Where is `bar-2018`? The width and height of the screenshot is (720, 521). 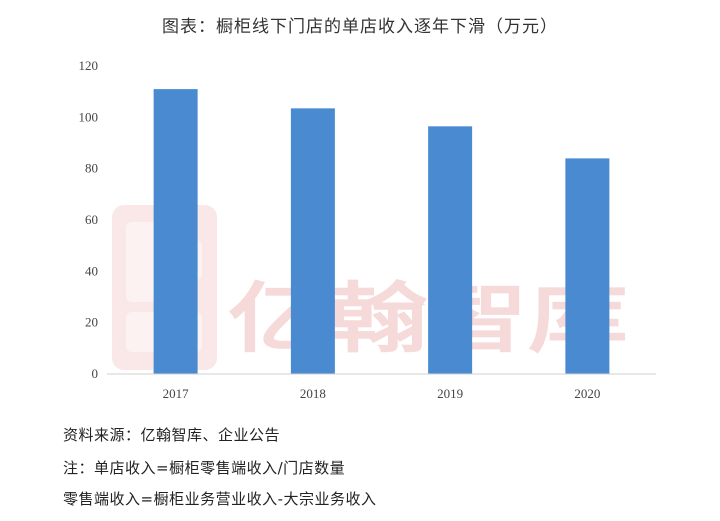
bar-2018 is located at coordinates (312, 241).